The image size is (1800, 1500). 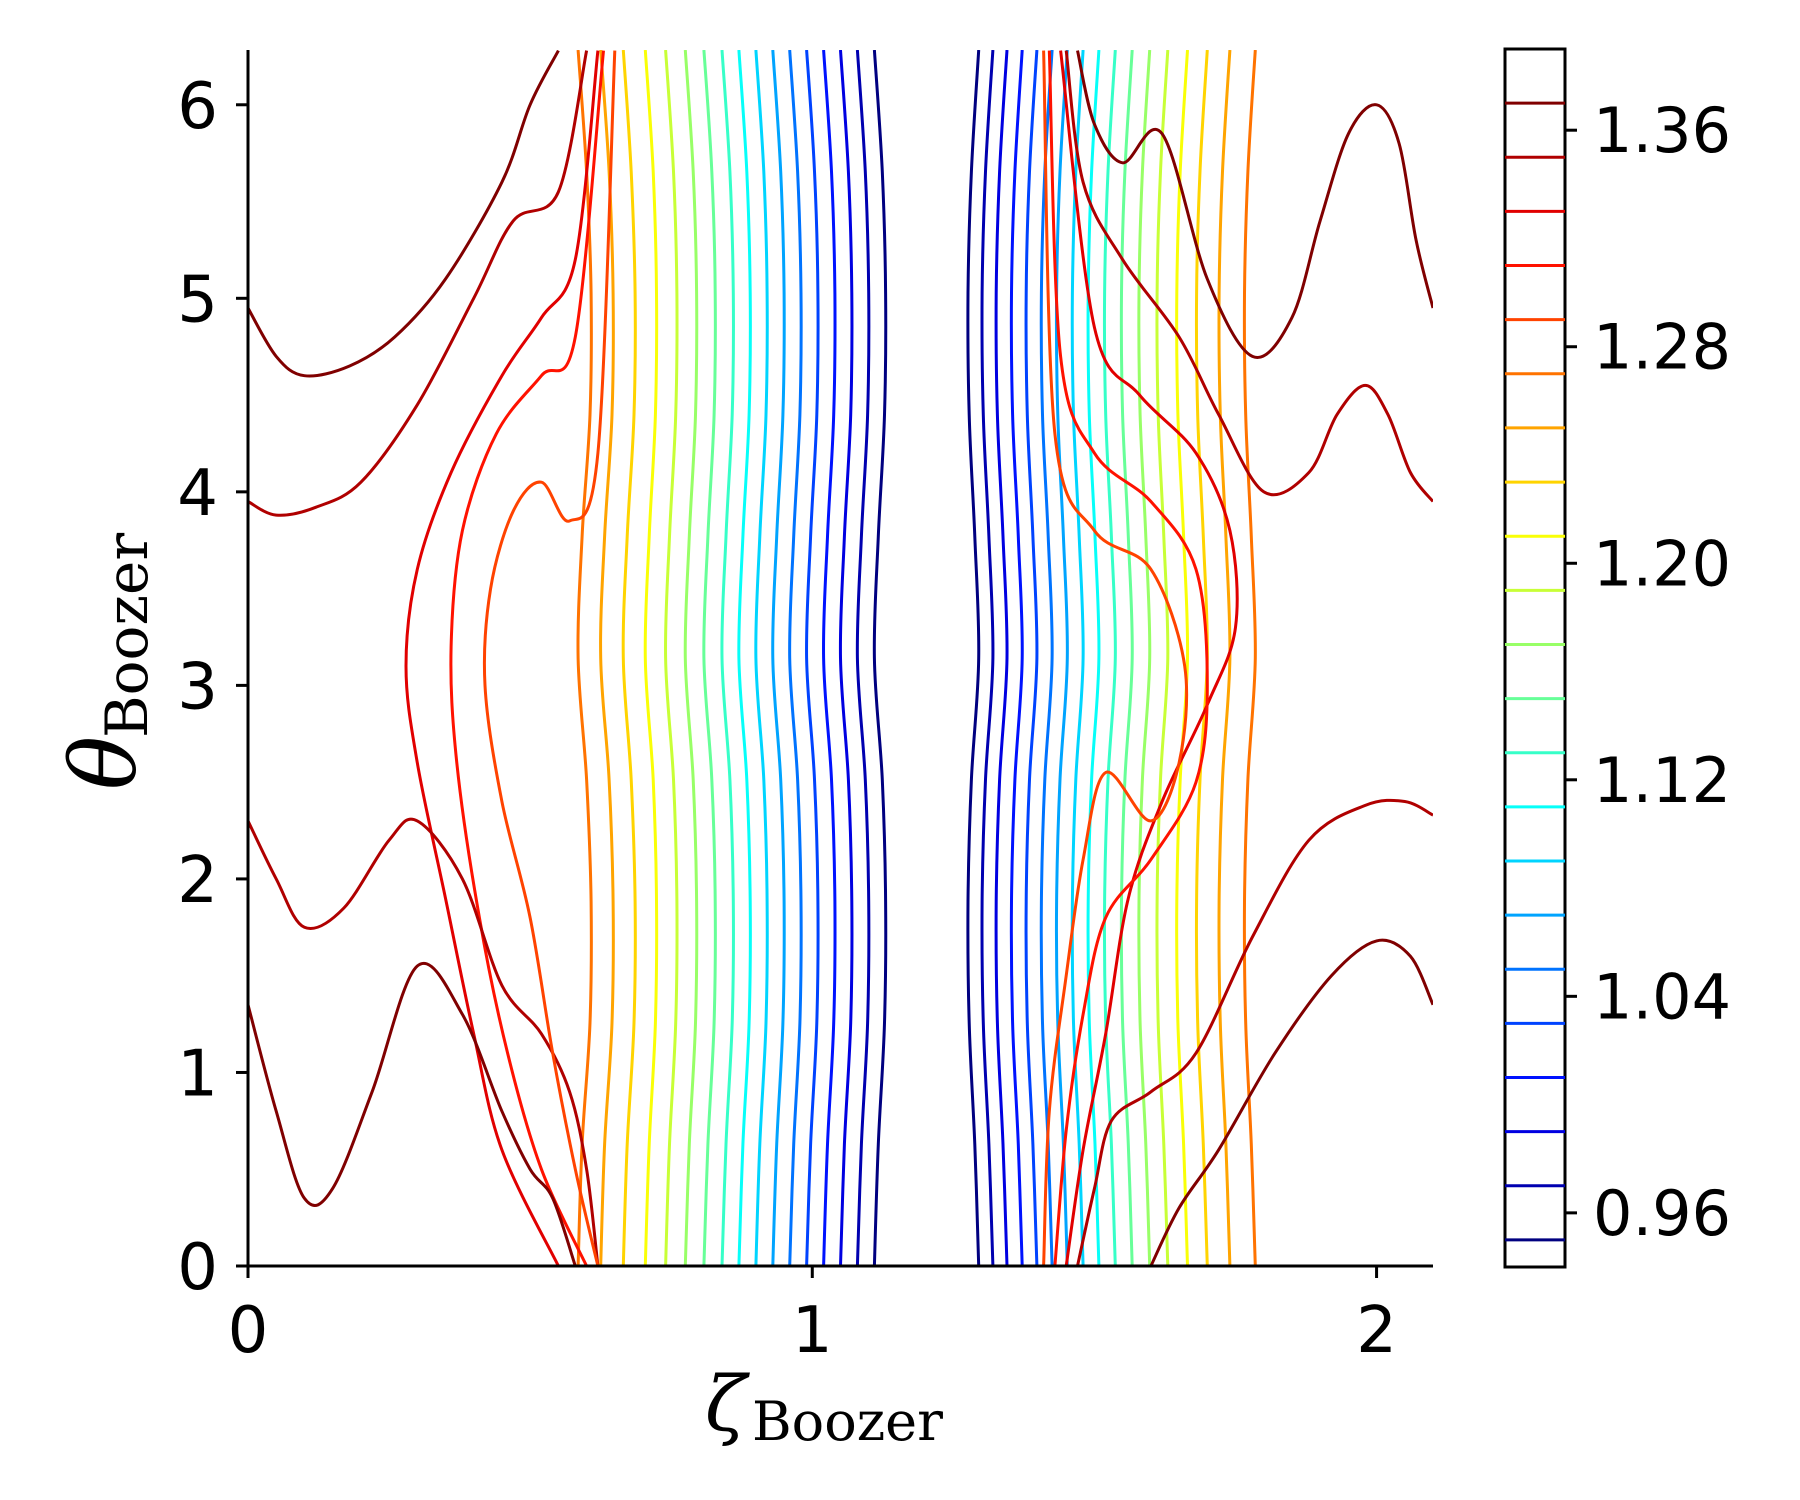 I want to click on colorbar-tick-label: 0.96, so click(x=1662, y=1213).